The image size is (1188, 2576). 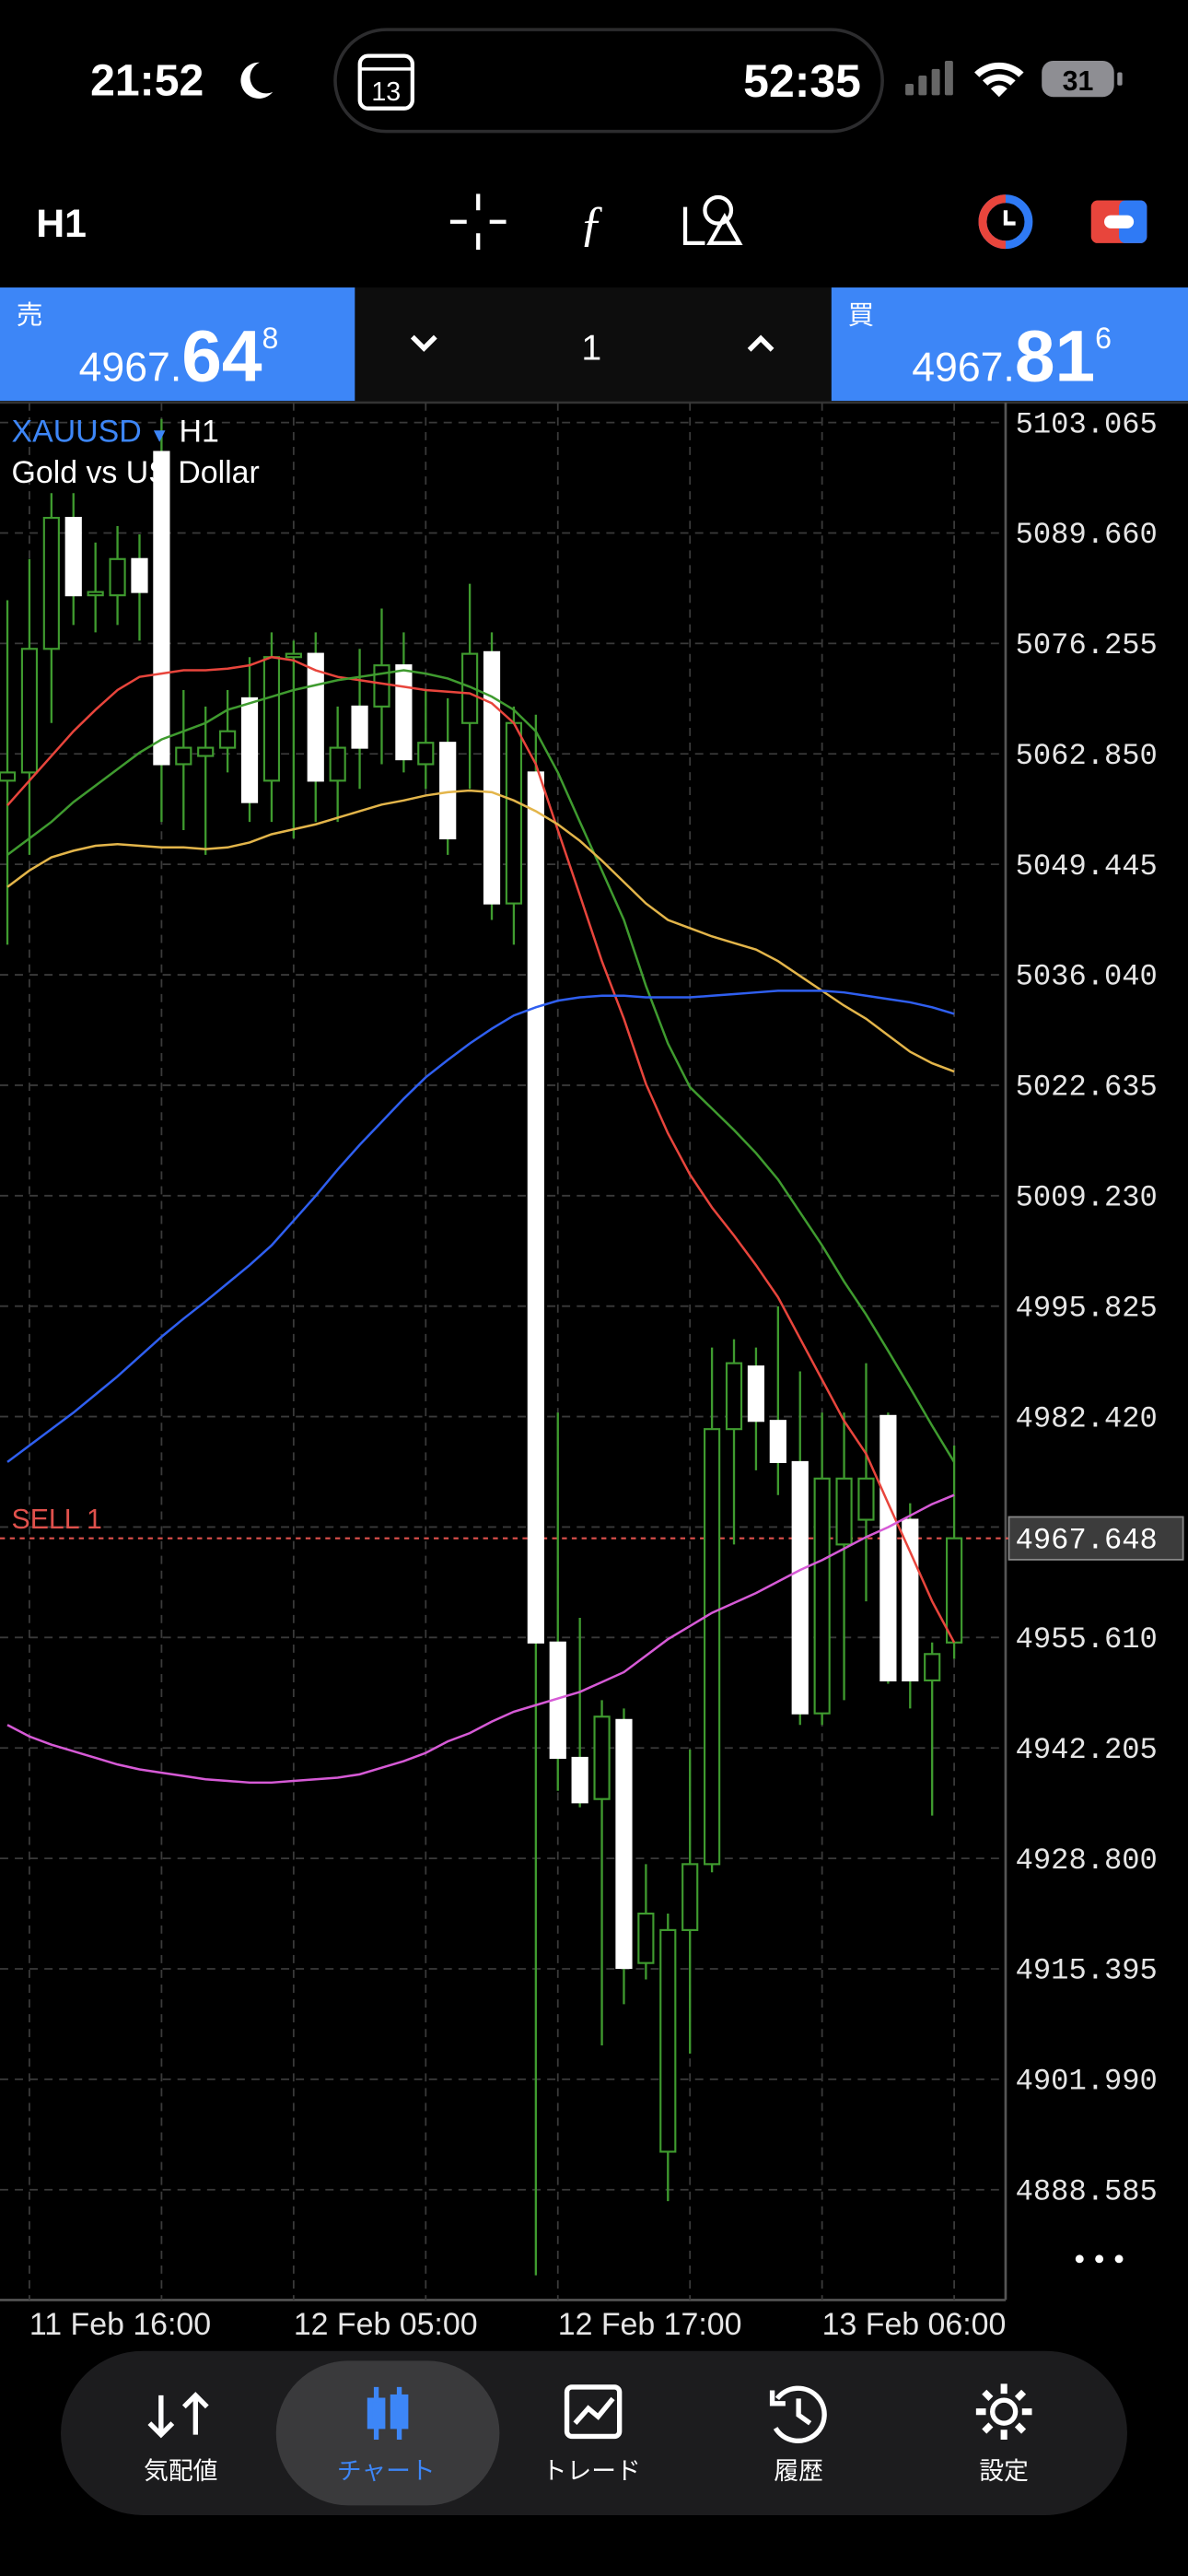 I want to click on battery-icon, so click(x=1078, y=79).